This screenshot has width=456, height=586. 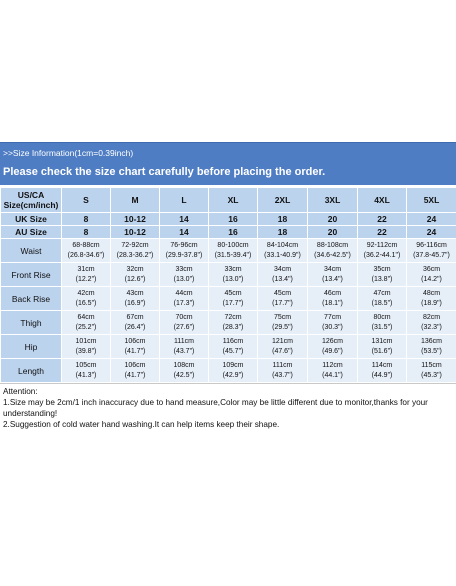 I want to click on au-size-label: AU Size, so click(x=31, y=232).